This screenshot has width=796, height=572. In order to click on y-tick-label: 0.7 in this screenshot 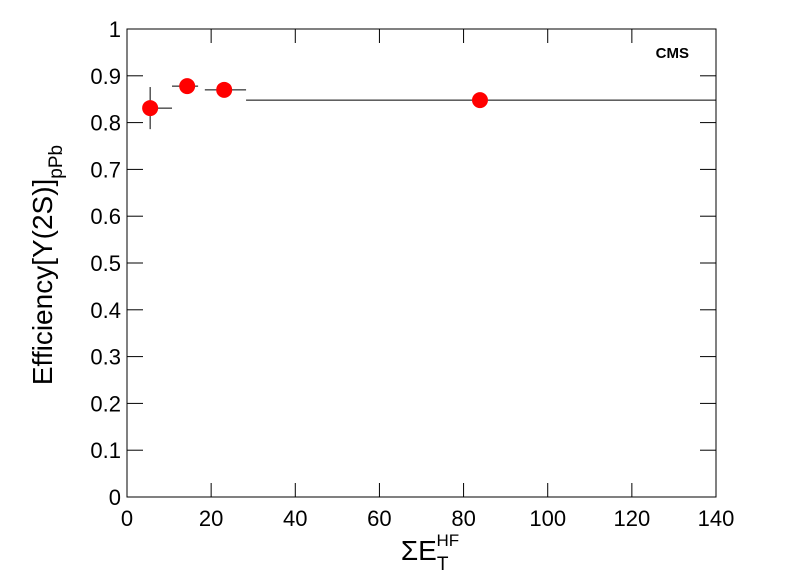, I will do `click(105, 169)`.